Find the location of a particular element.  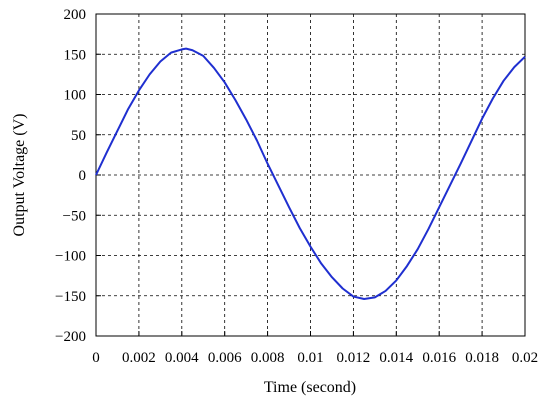

y-tick-label: −200 is located at coordinates (70, 337).